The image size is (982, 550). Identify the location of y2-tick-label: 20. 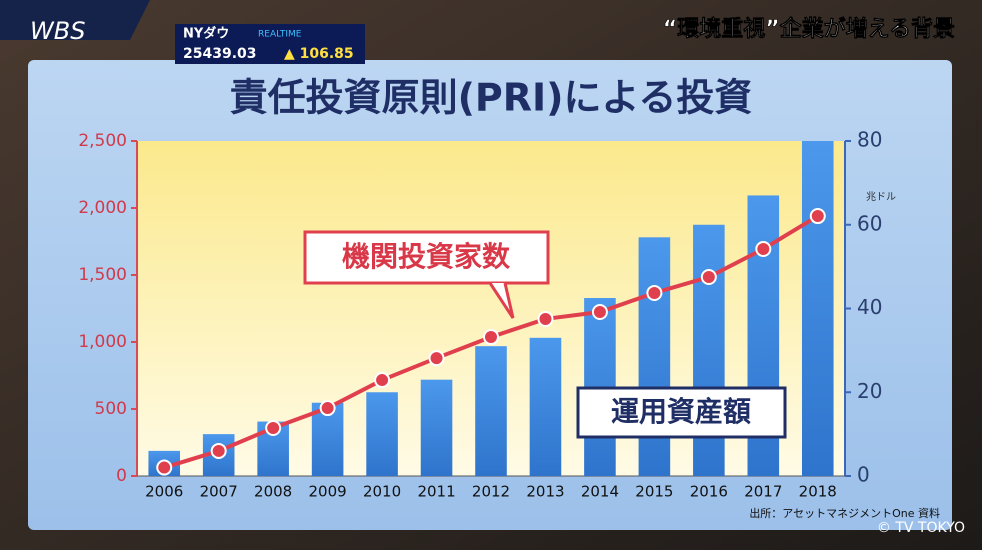
(869, 391).